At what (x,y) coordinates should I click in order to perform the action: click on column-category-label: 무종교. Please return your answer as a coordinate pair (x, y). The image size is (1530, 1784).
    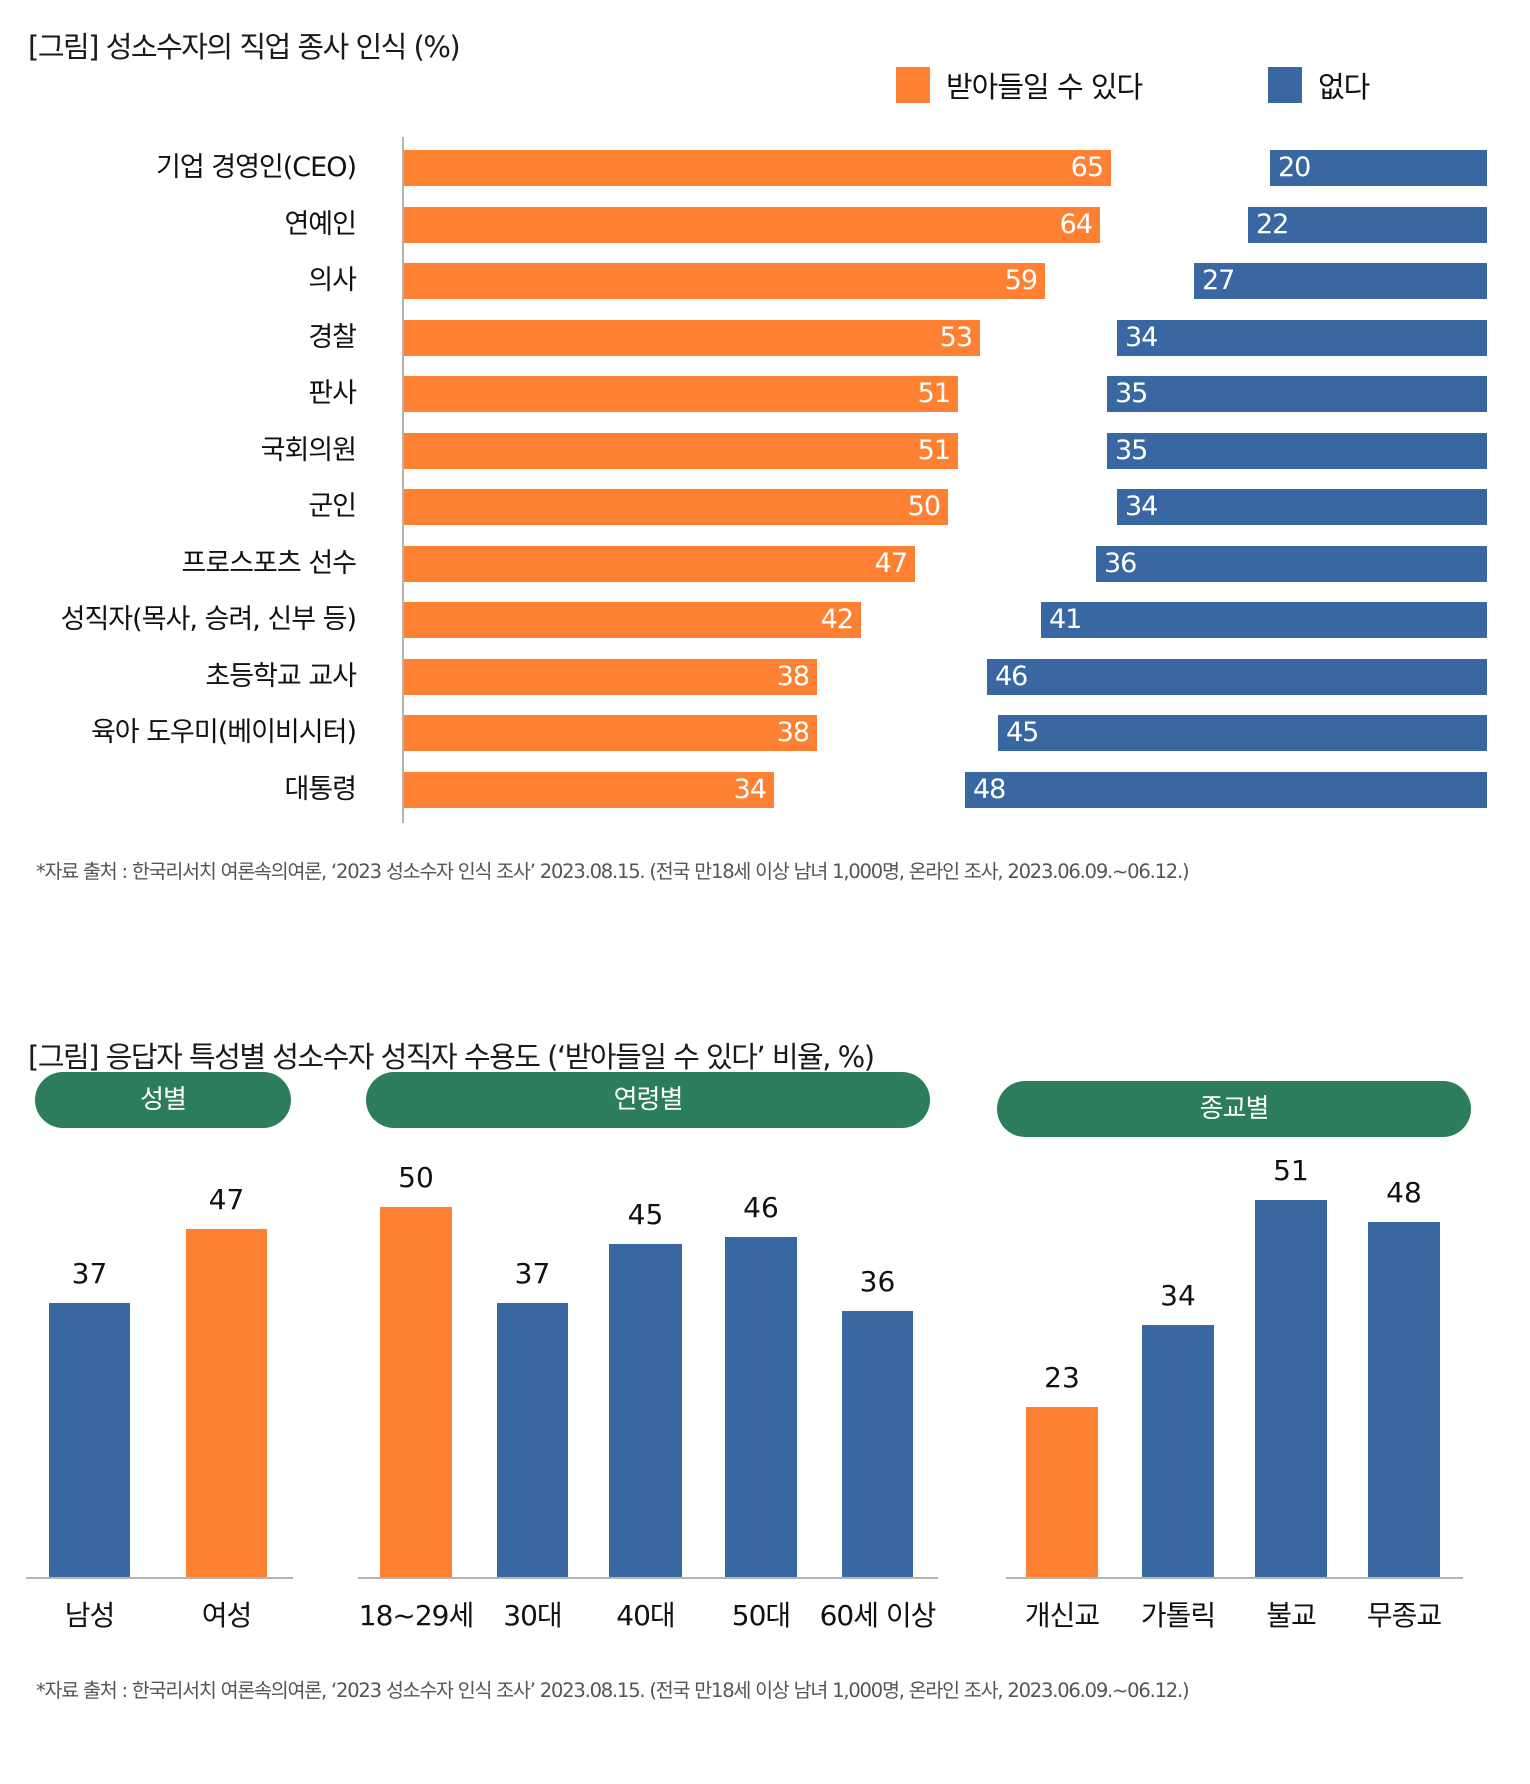
    Looking at the image, I should click on (1404, 1615).